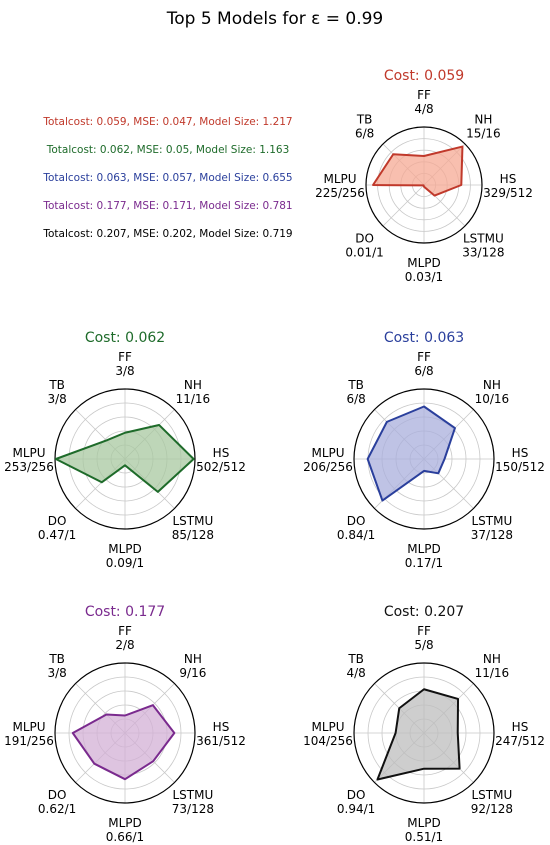 This screenshot has height=845, width=550. What do you see at coordinates (424, 612) in the screenshot?
I see `radar-title: Cost: 0.207` at bounding box center [424, 612].